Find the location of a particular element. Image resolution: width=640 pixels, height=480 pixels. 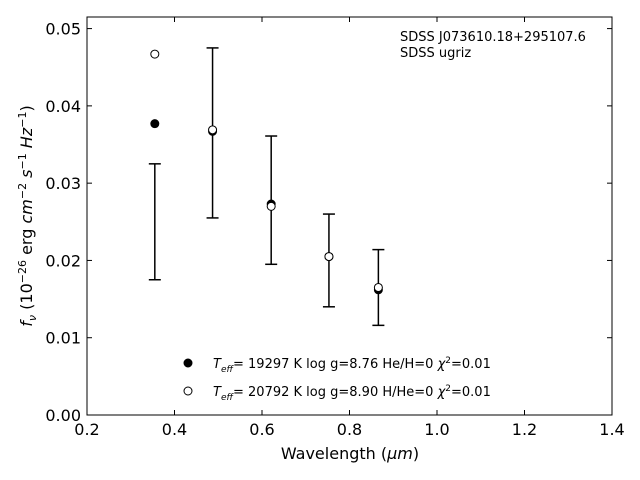

x-tick-label: 0.2 is located at coordinates (86, 429).